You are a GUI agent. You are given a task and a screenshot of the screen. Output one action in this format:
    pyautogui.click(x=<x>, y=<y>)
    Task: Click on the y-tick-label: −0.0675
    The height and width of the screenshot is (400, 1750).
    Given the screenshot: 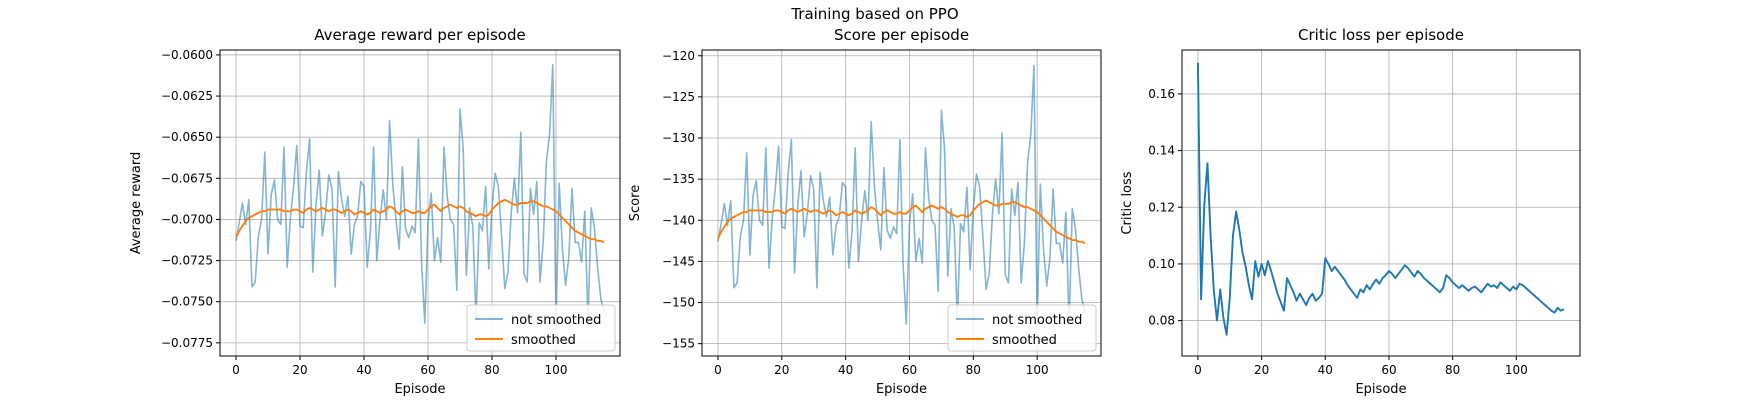 What is the action you would take?
    pyautogui.click(x=187, y=178)
    